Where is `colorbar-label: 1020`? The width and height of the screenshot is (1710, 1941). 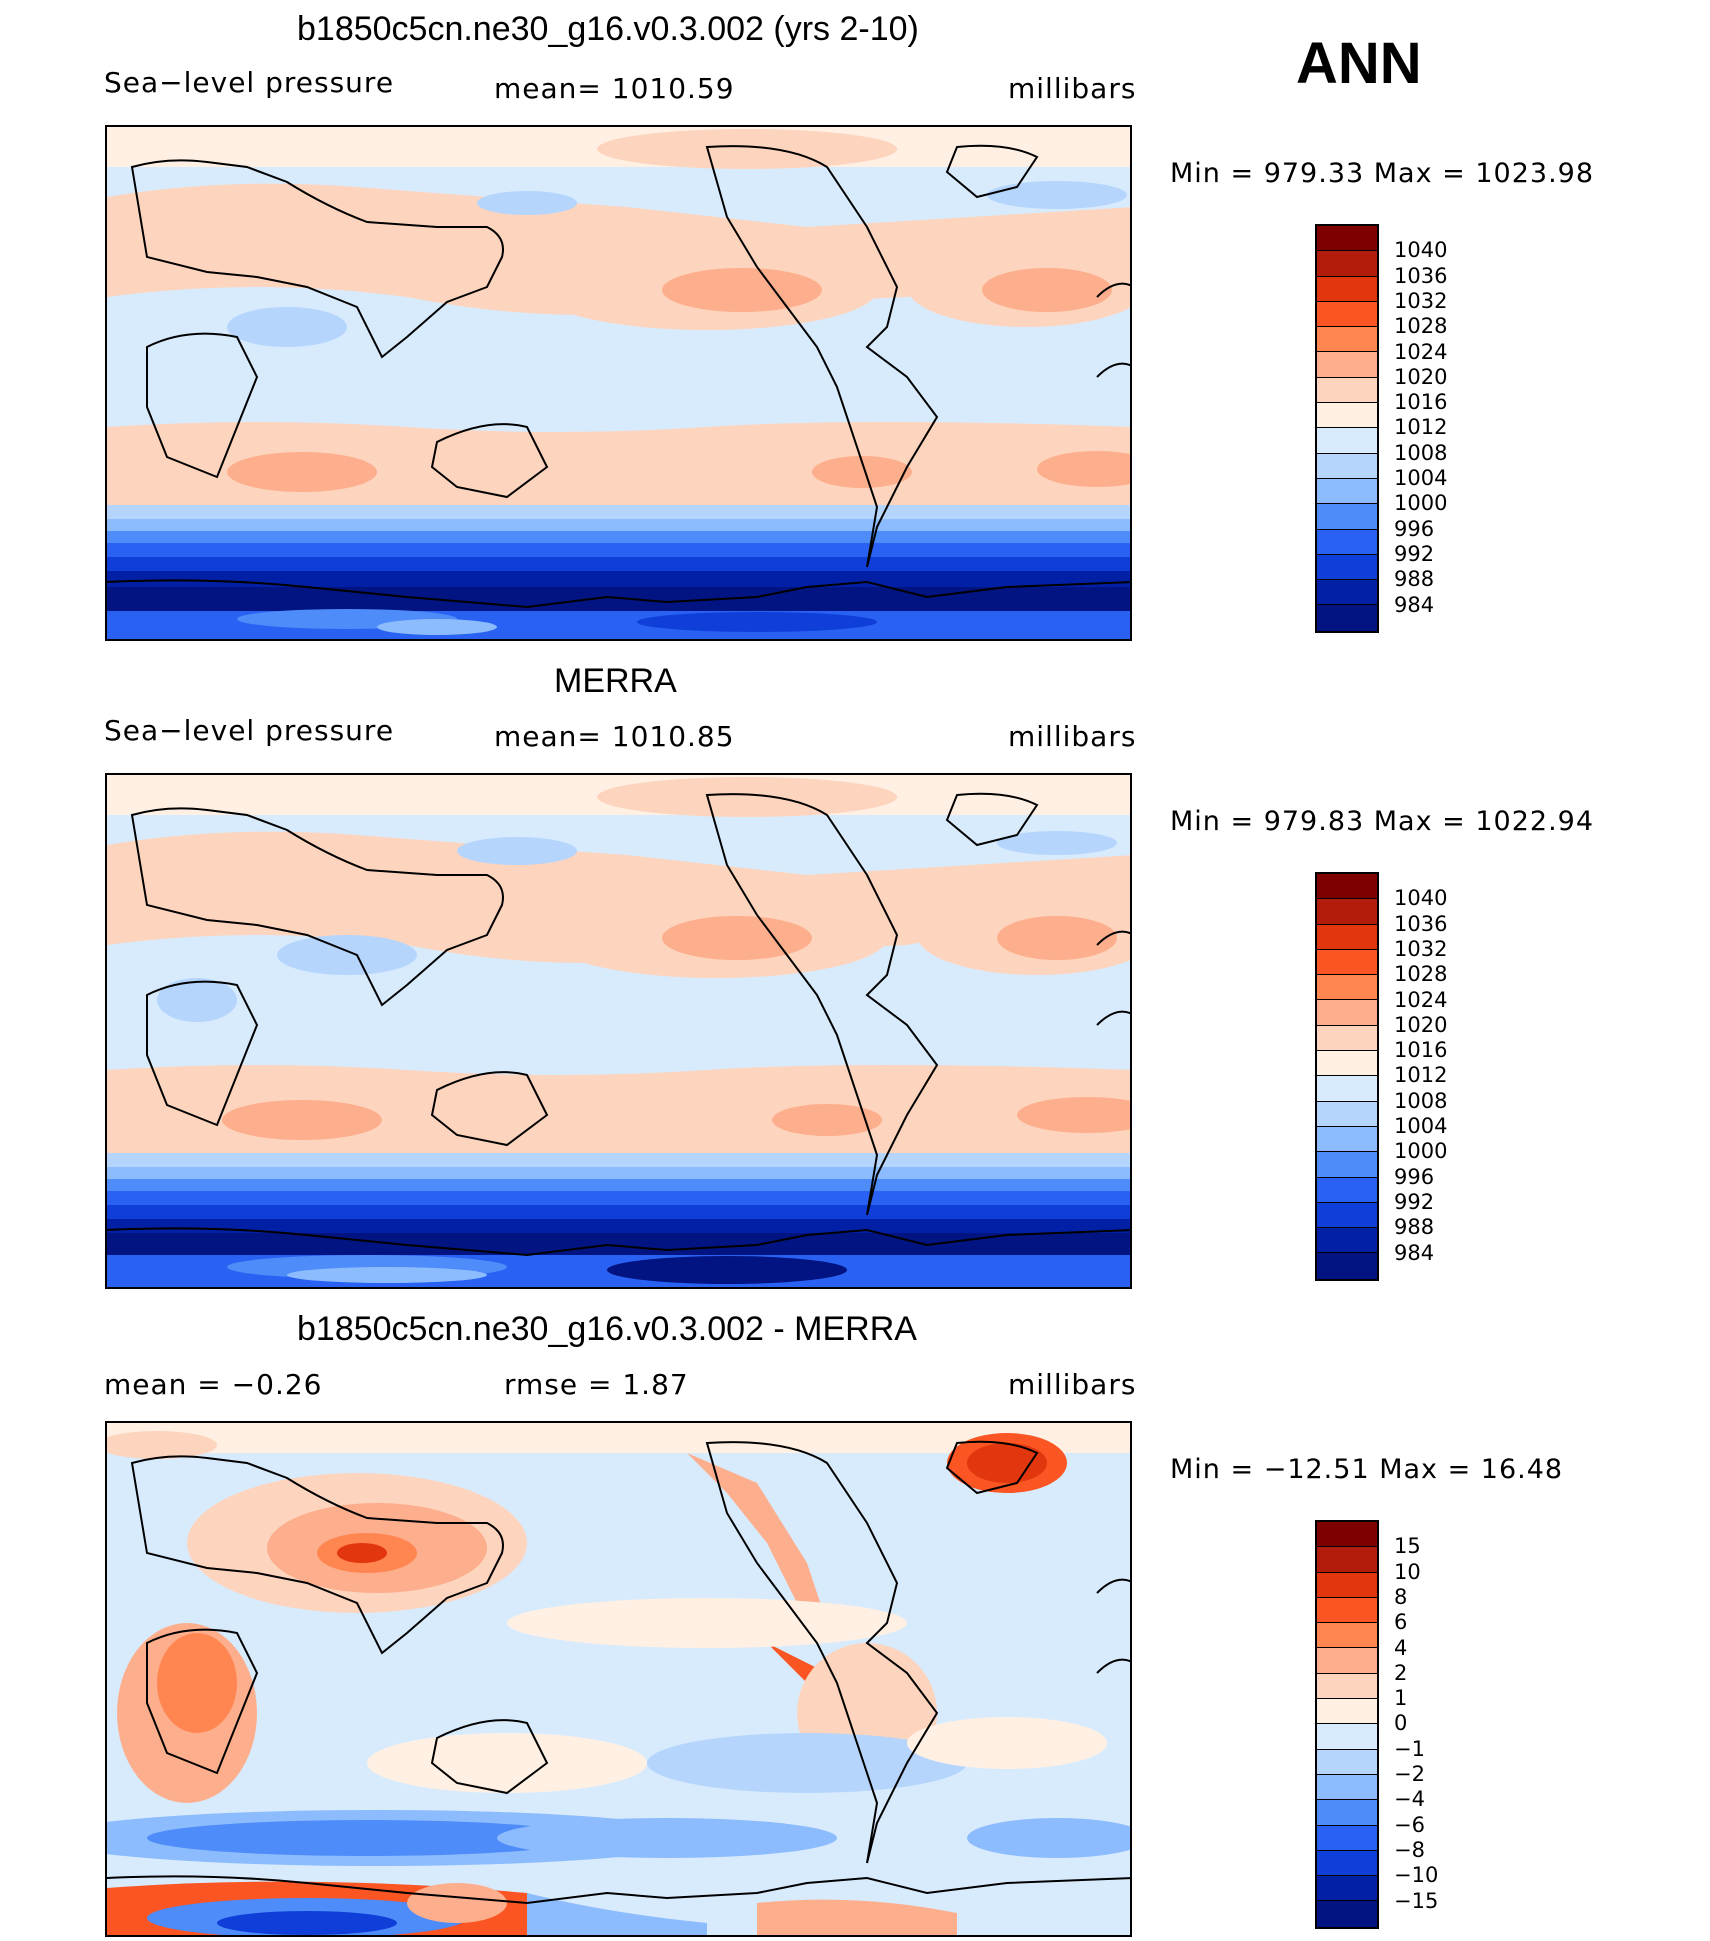 colorbar-label: 1020 is located at coordinates (1421, 1024).